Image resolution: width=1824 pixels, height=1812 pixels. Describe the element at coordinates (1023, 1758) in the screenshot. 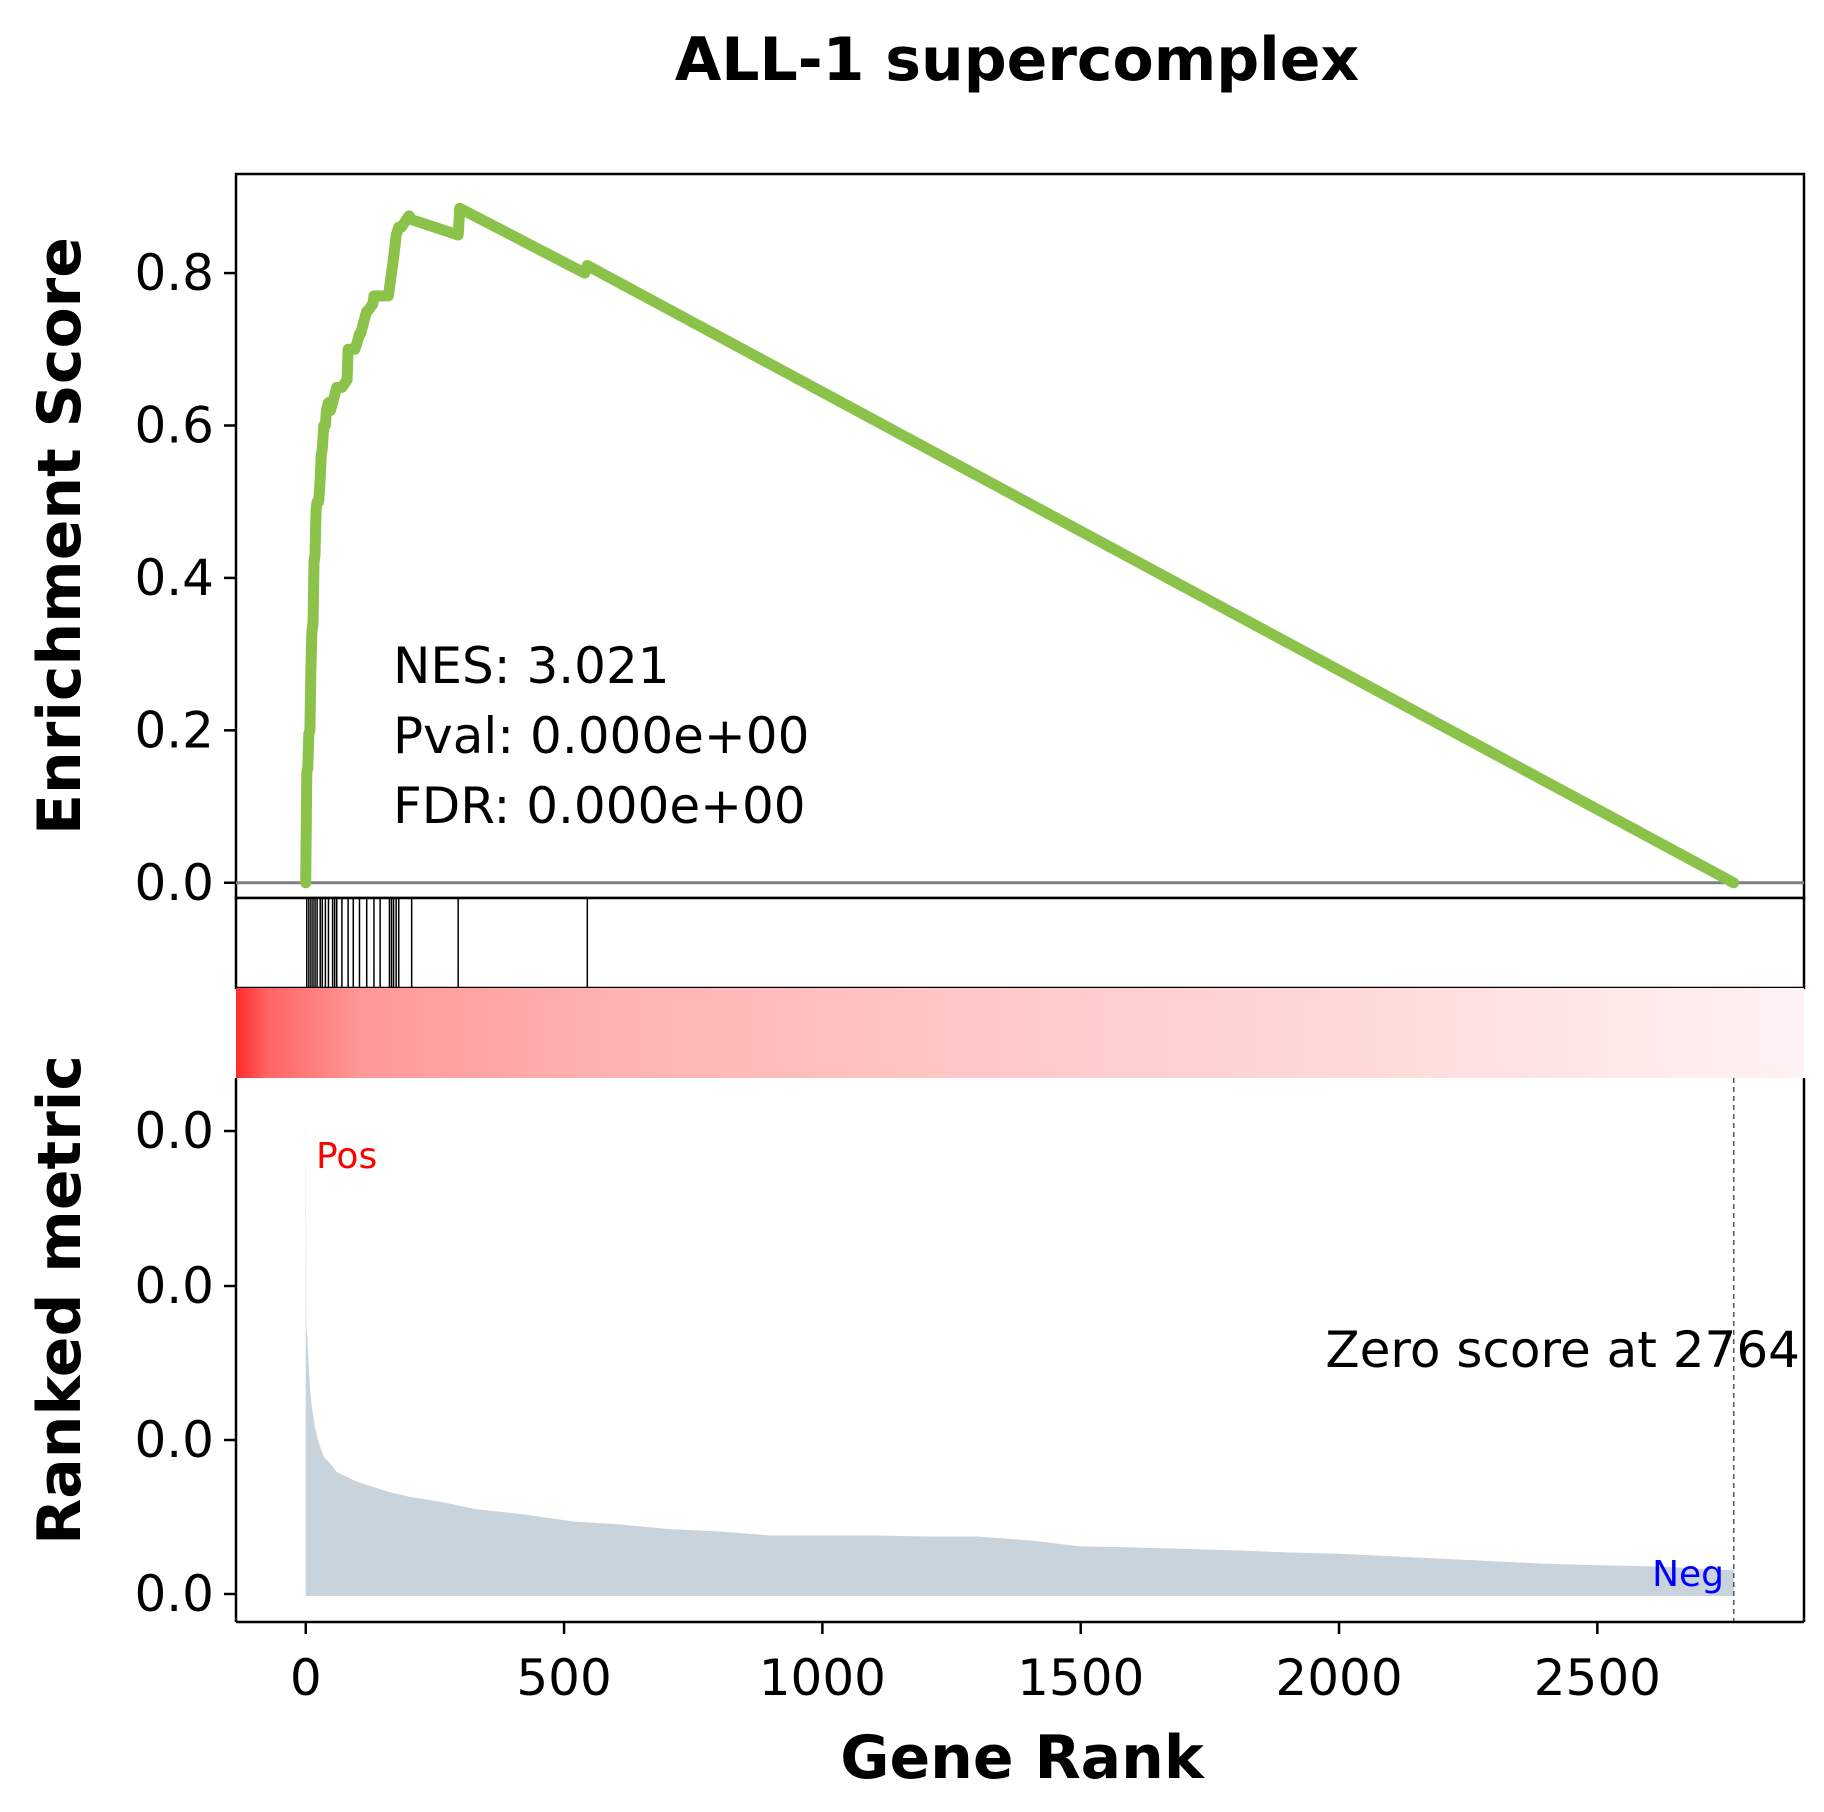

I see `x-axis-label: Gene Rank` at that location.